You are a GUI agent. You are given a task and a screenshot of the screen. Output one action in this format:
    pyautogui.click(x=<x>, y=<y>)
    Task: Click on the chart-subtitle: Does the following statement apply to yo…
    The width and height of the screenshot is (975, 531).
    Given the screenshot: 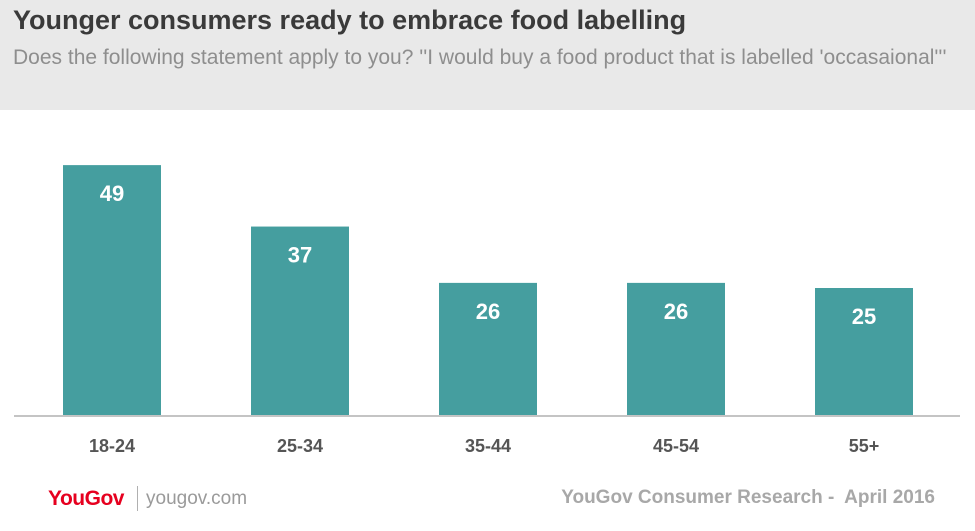 What is the action you would take?
    pyautogui.click(x=480, y=57)
    